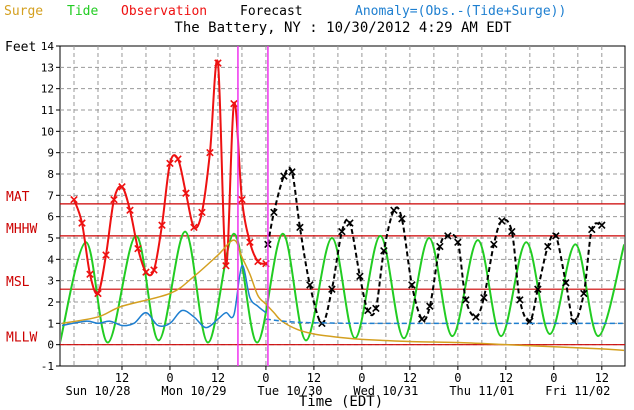  I want to click on day-label: Fri 11/02, so click(577, 391).